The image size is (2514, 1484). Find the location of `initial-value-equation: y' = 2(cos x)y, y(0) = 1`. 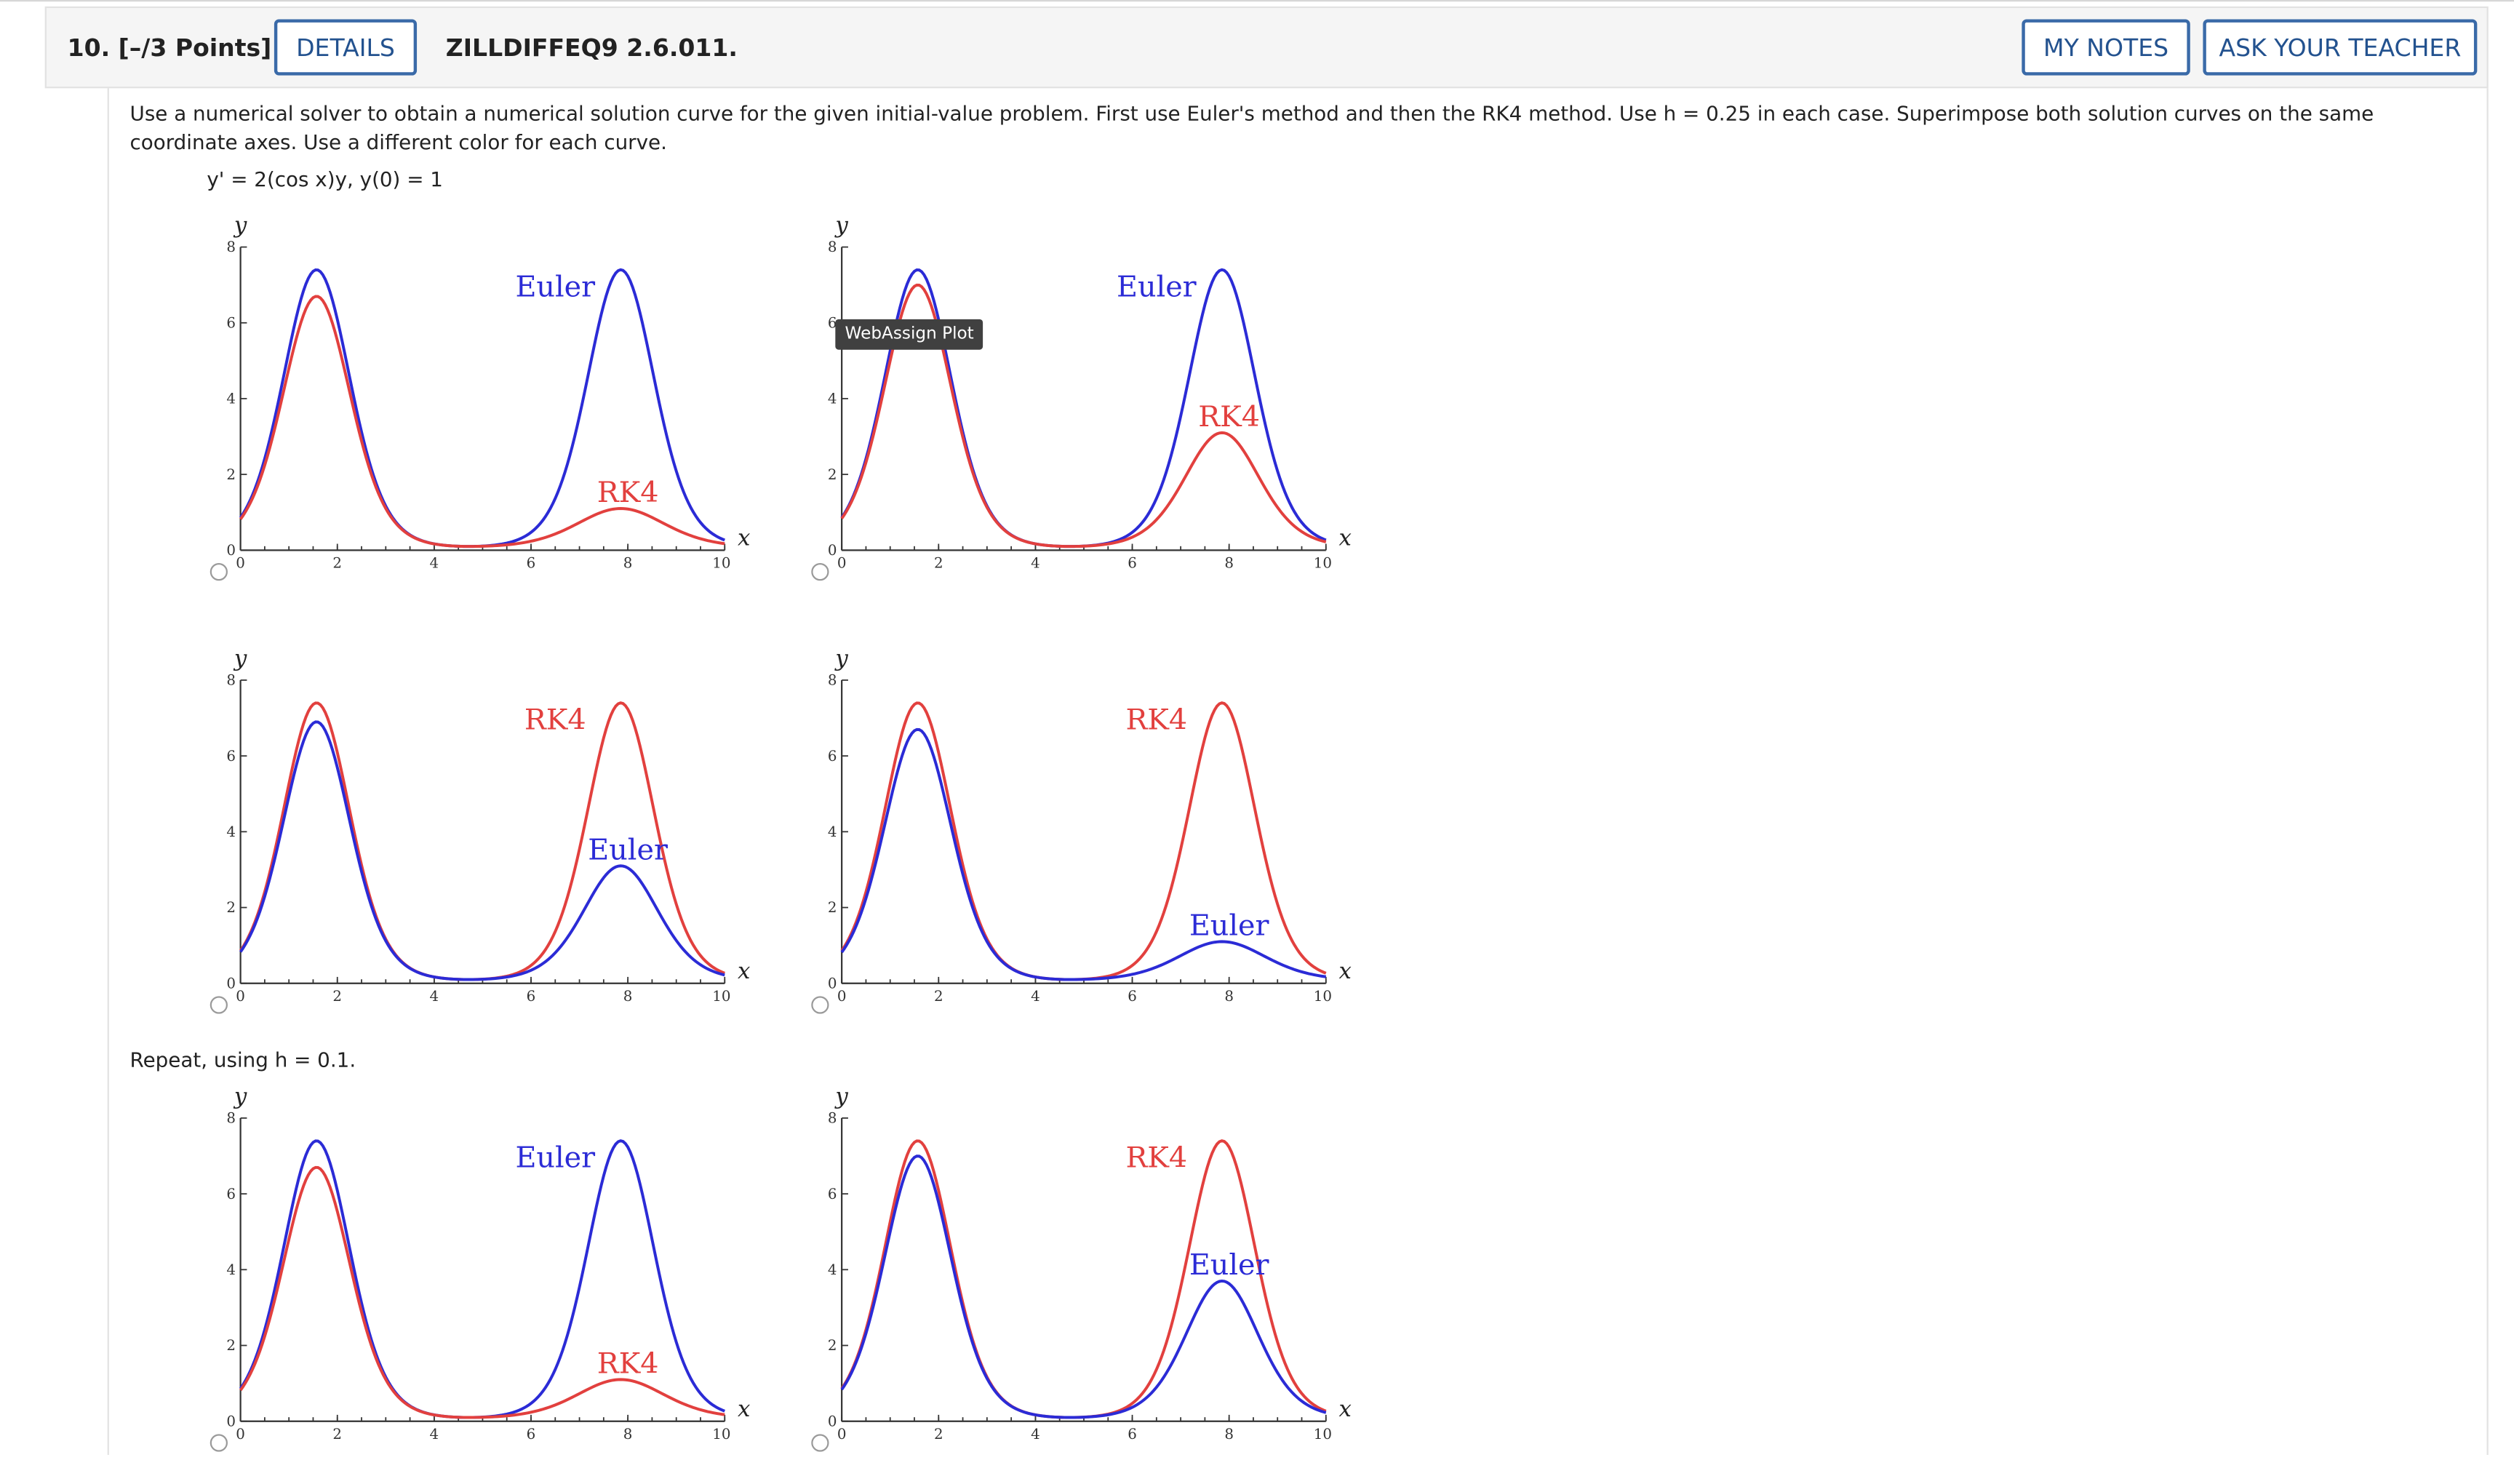

initial-value-equation: y' = 2(cos x)y, y(0) = 1 is located at coordinates (325, 179).